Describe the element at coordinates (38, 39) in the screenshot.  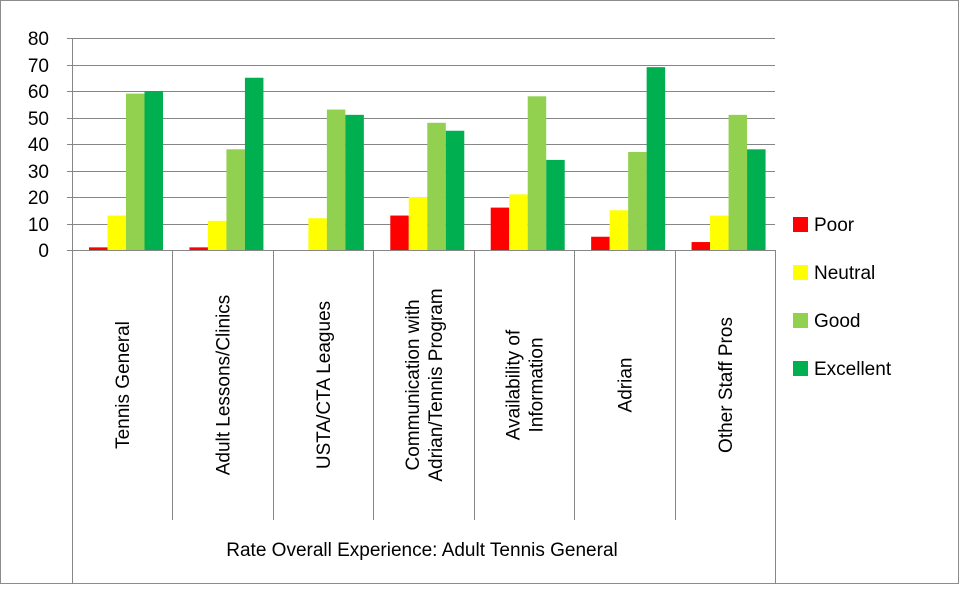
I see `y-tick-label: 80` at that location.